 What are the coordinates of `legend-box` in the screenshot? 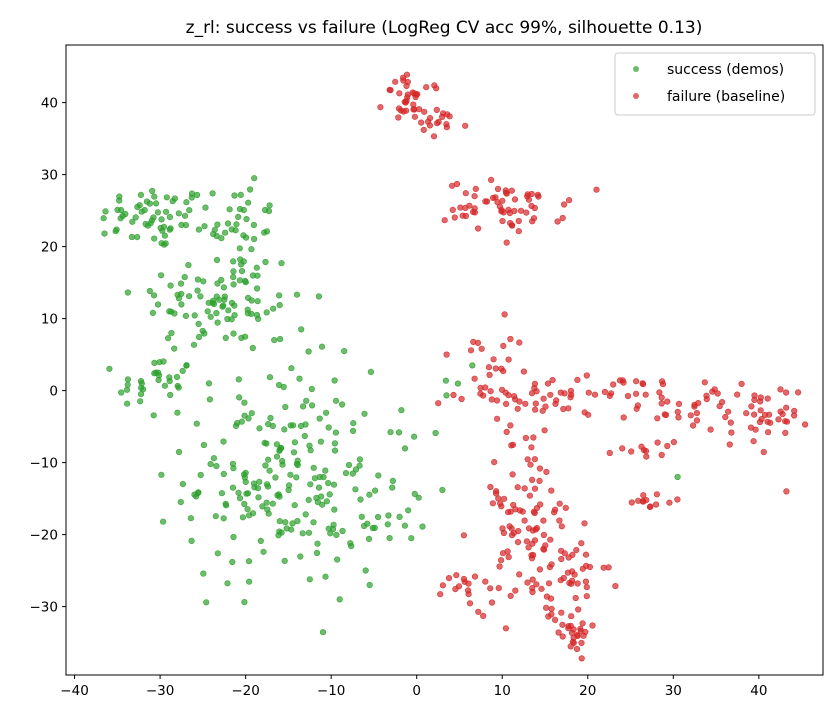 It's located at (715, 84).